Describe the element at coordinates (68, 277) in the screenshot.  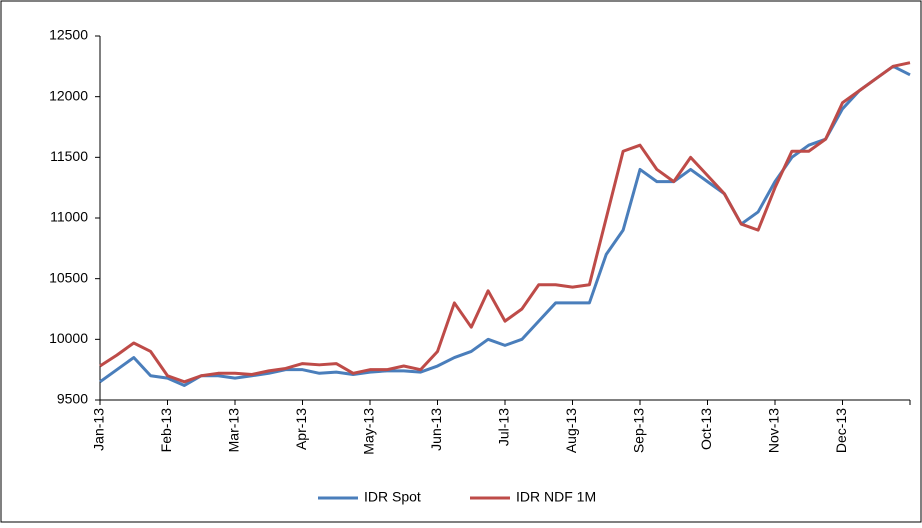
I see `y-tick-label: 10500` at that location.